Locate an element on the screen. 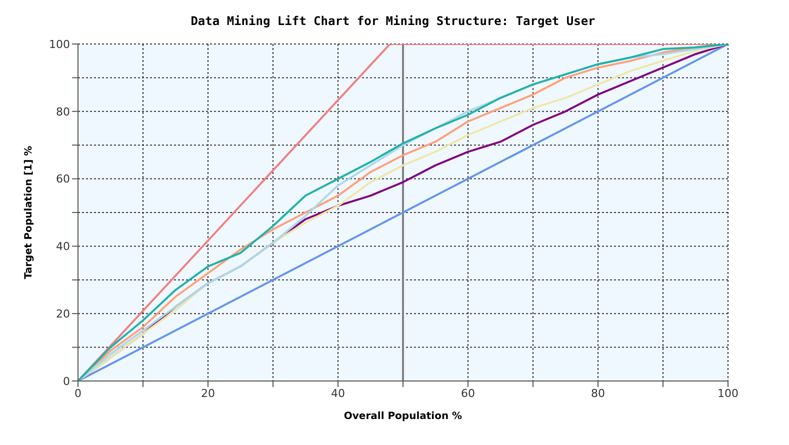 This screenshot has width=789, height=445. x-tick-label: 100 is located at coordinates (728, 393).